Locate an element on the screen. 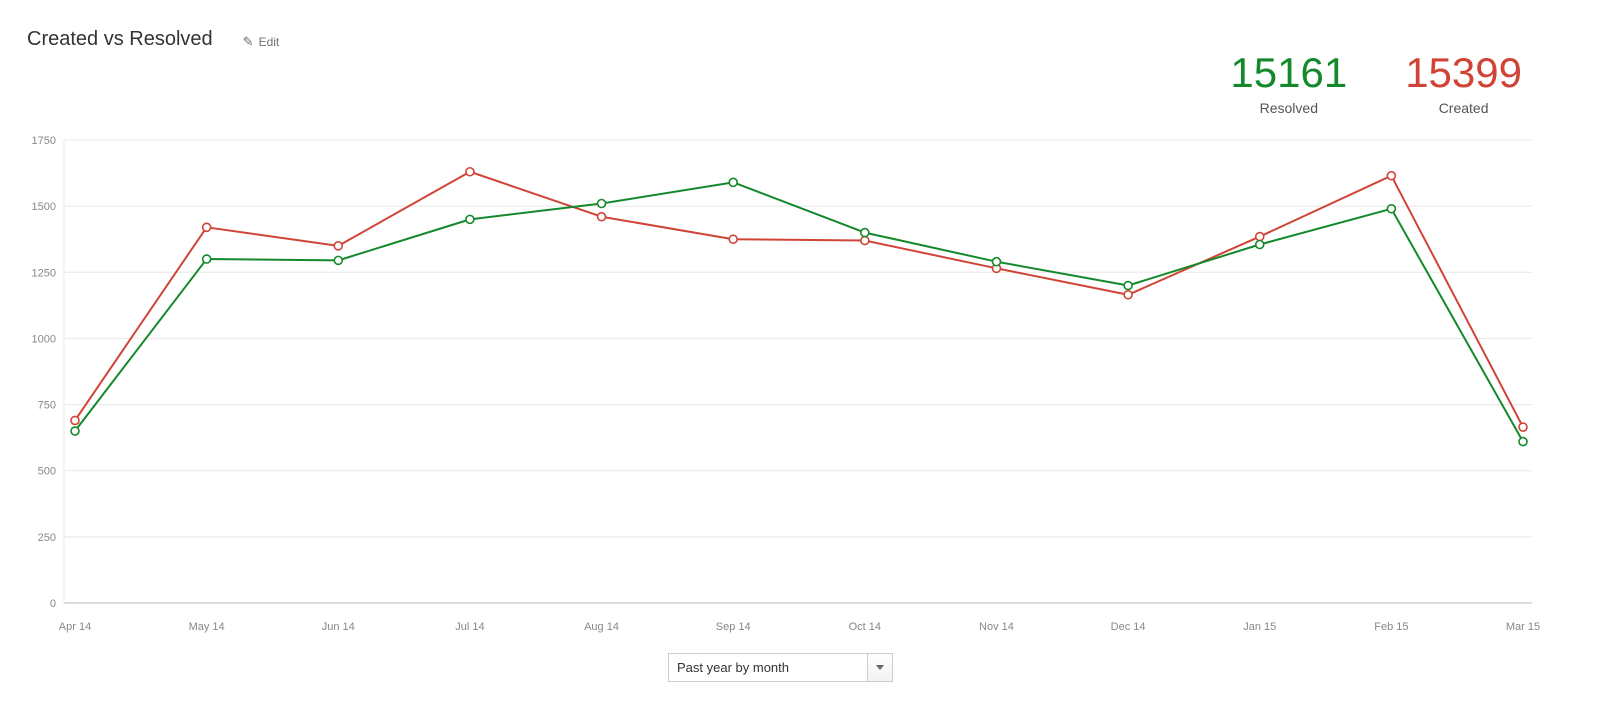 The image size is (1600, 720). svg-text: 250 is located at coordinates (47, 538).